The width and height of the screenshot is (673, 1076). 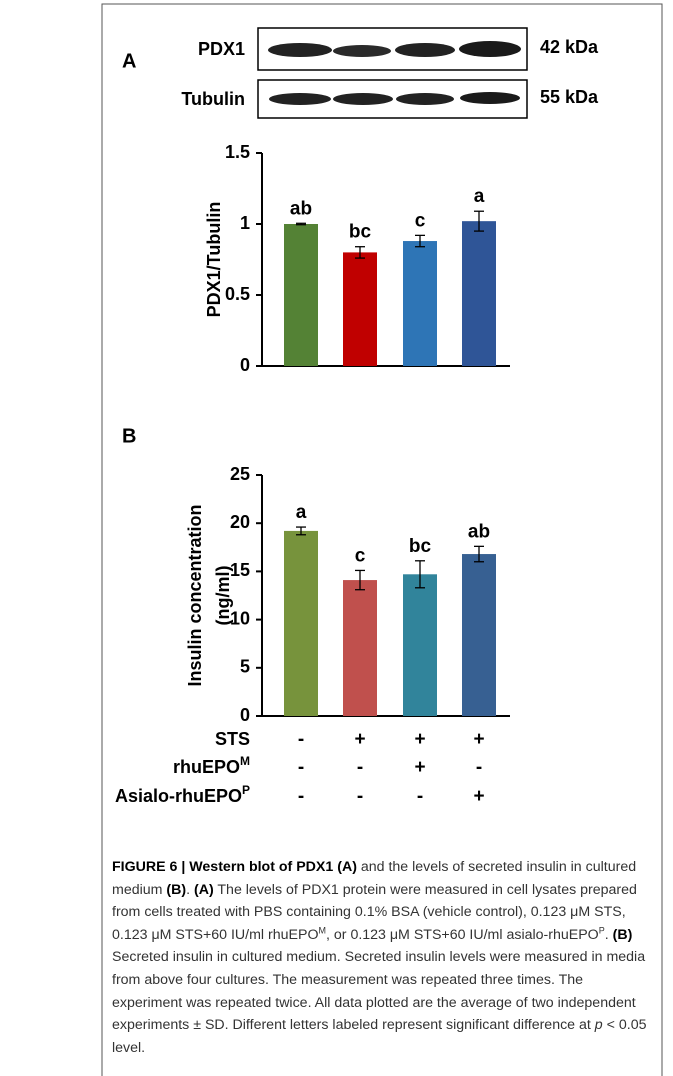 What do you see at coordinates (223, 596) in the screenshot?
I see `y-axis-label: (ng/ml)` at bounding box center [223, 596].